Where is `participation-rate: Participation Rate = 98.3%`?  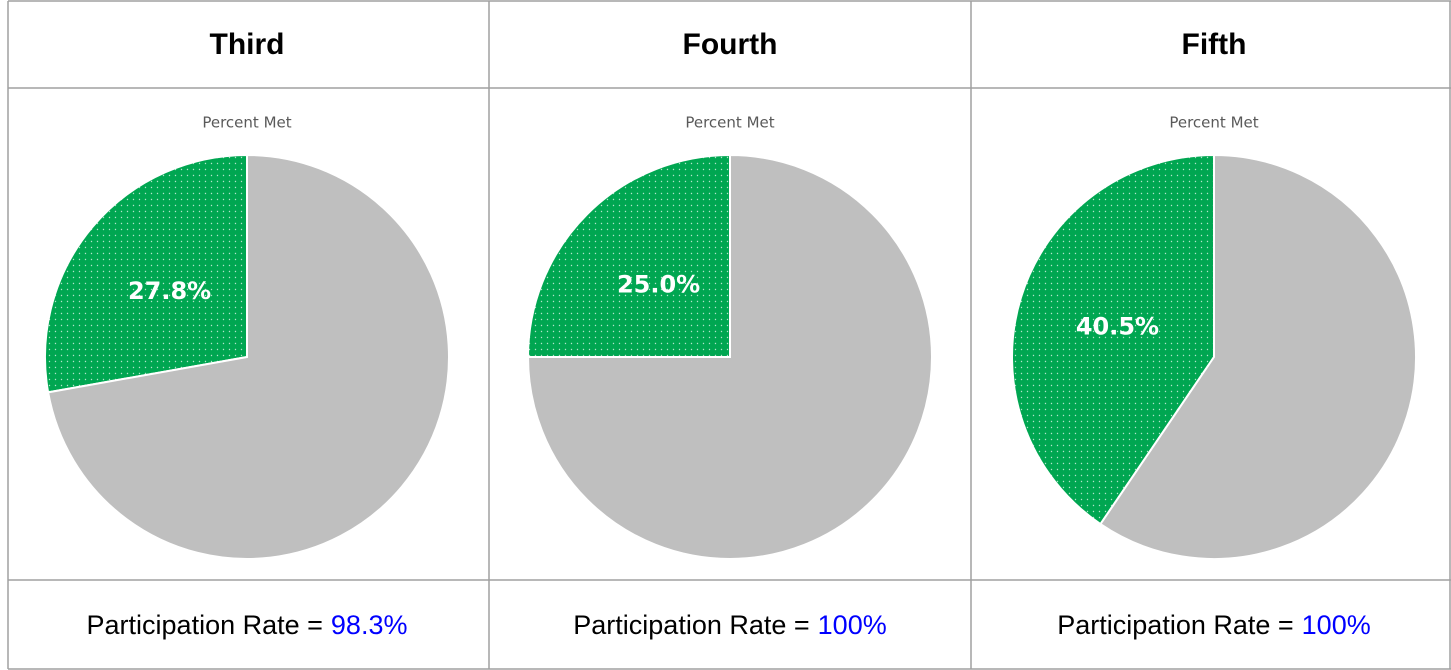
participation-rate: Participation Rate = 98.3% is located at coordinates (247, 625).